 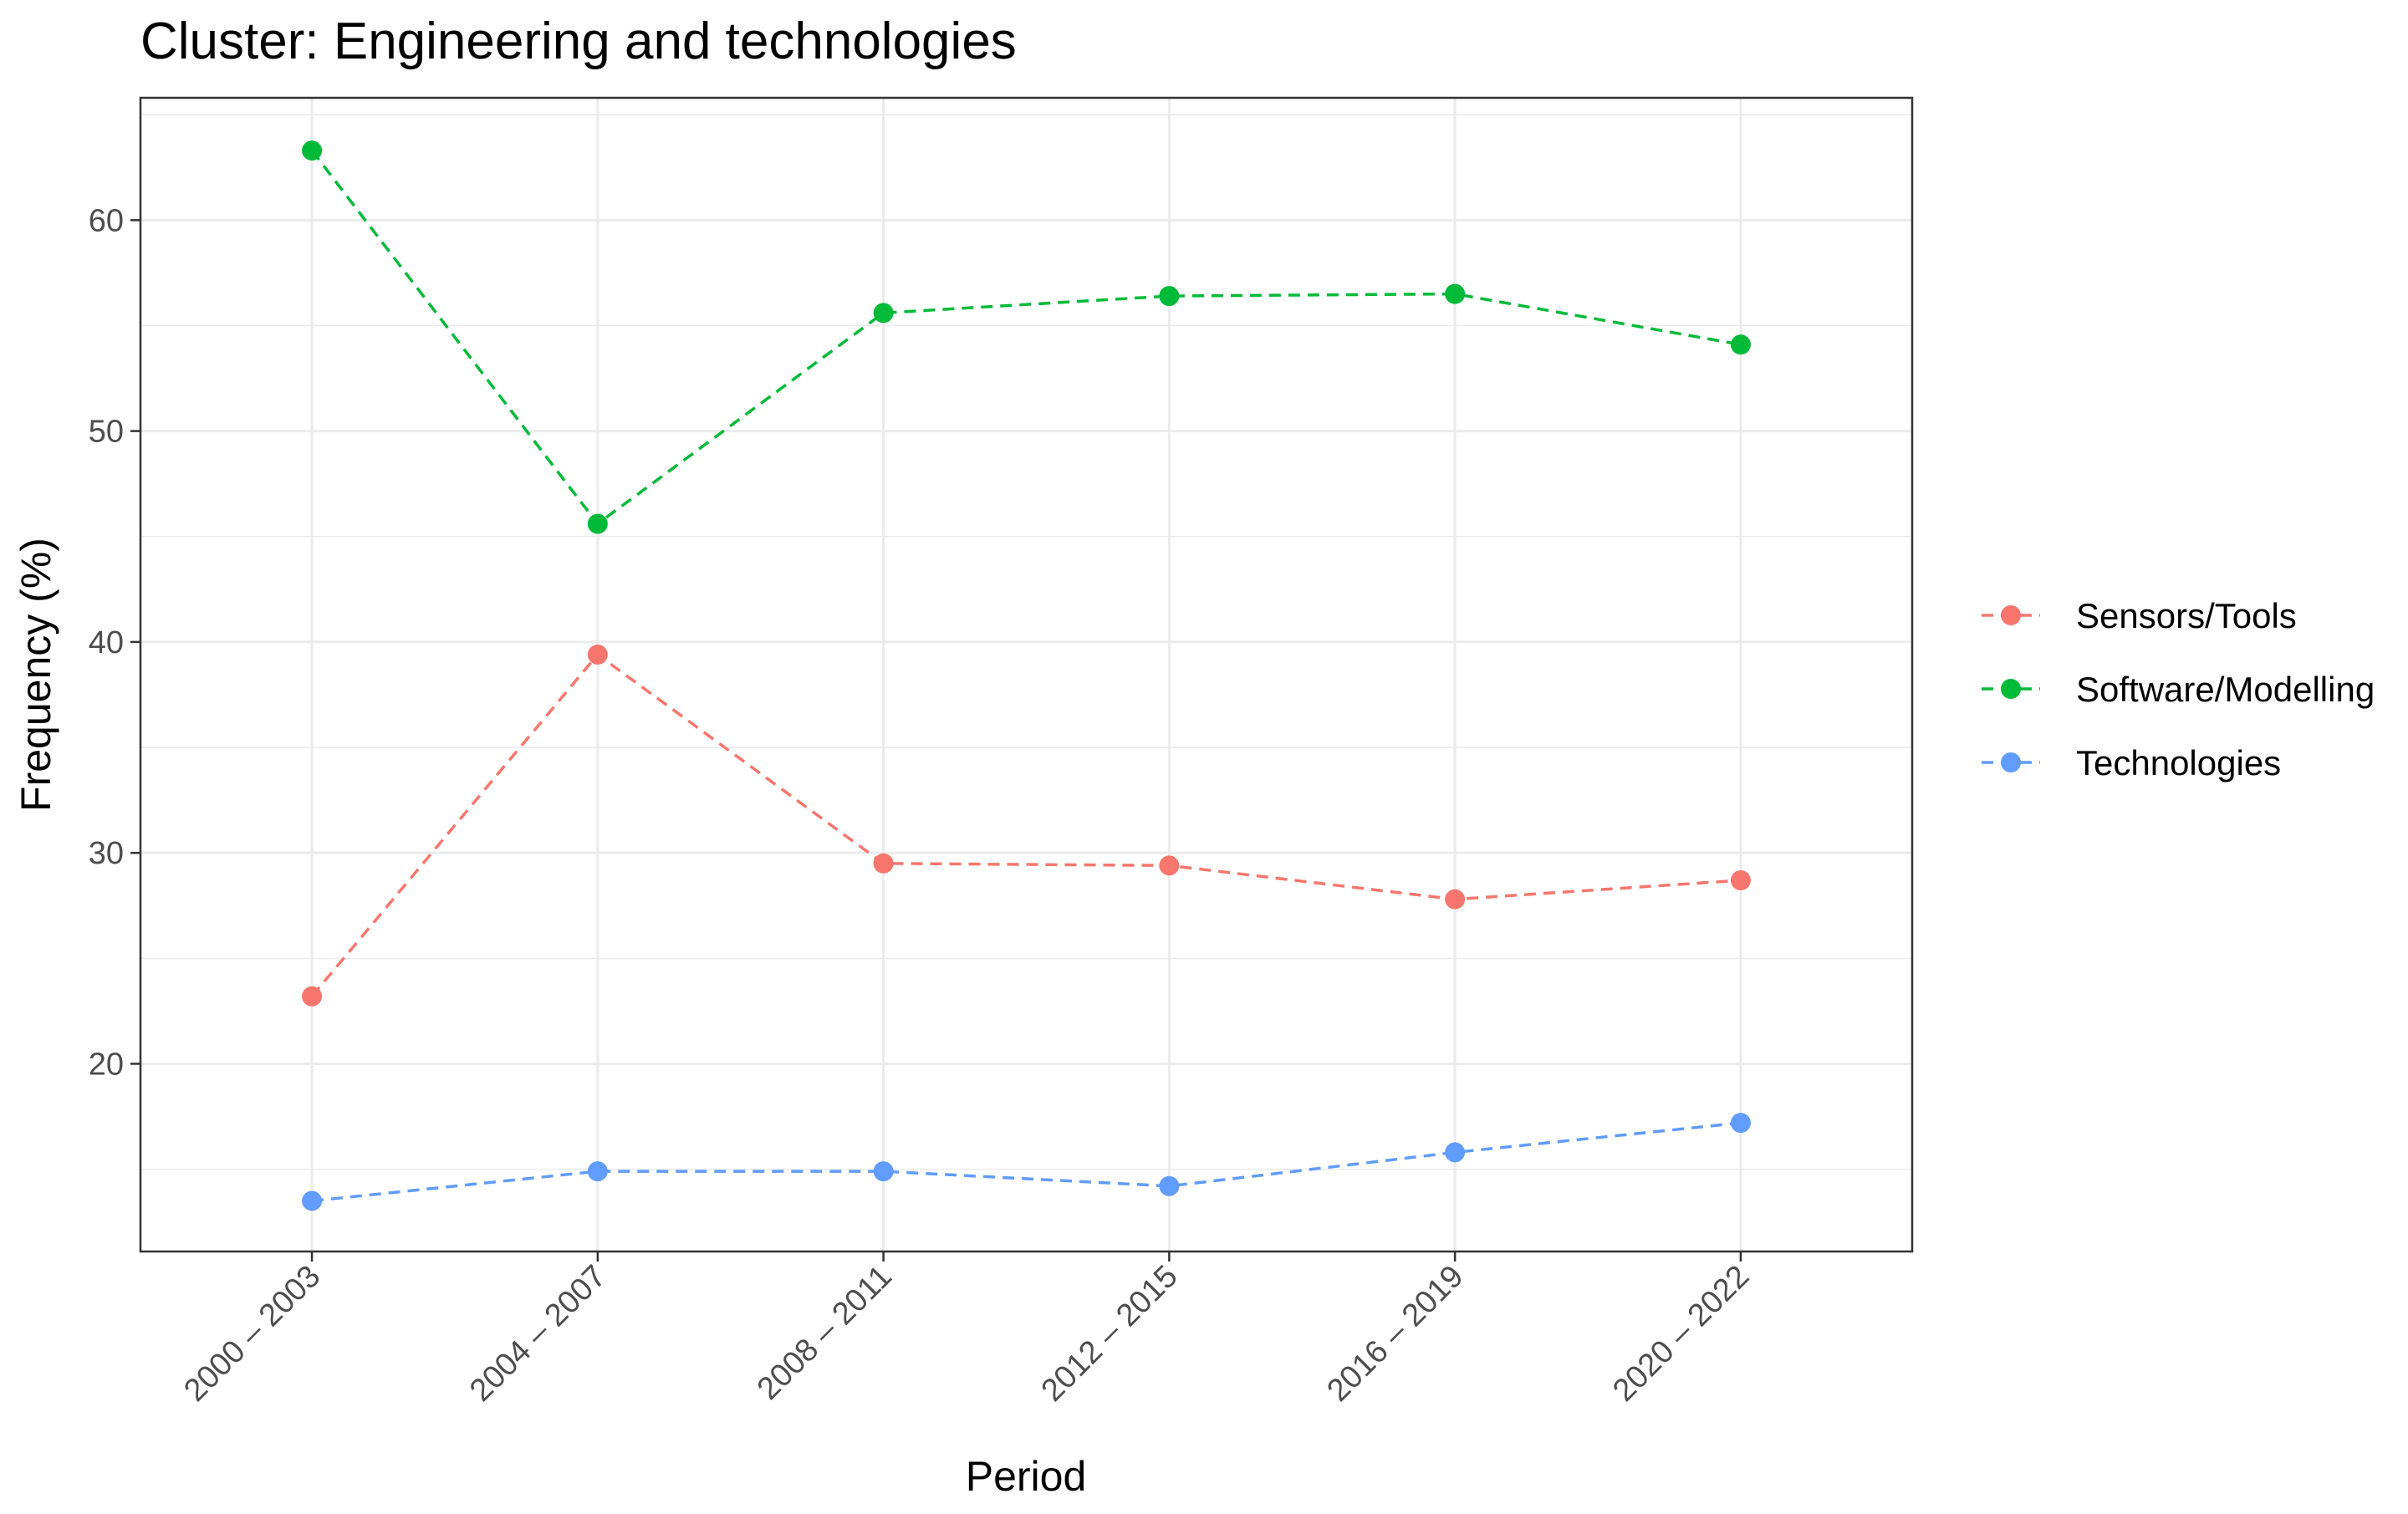 I want to click on chart-title: Cluster: Engineering and technologies, so click(x=578, y=41).